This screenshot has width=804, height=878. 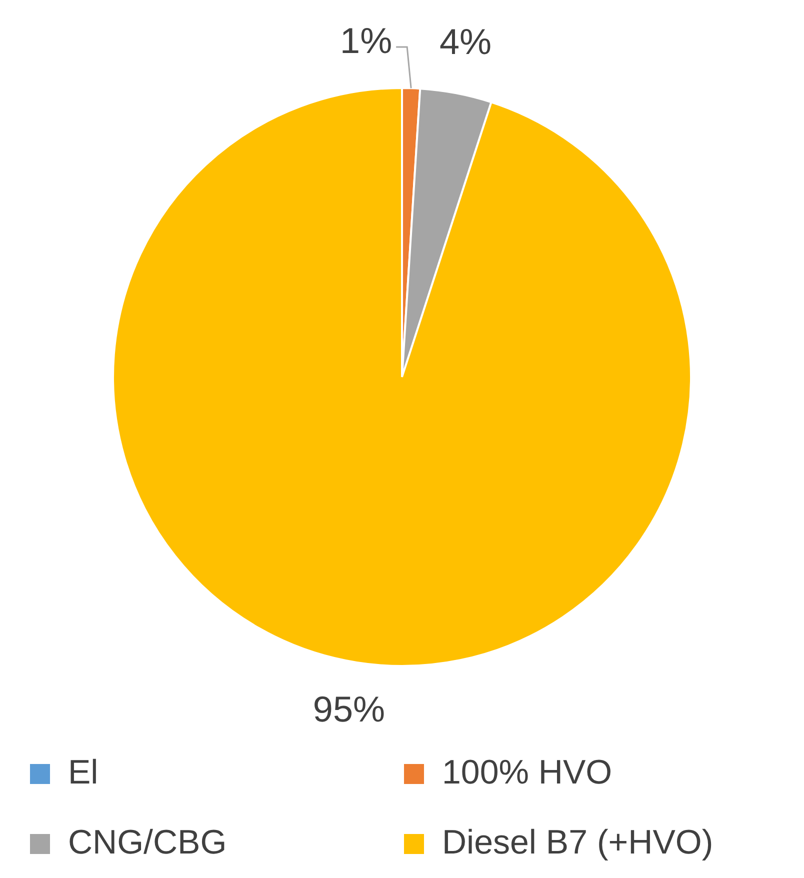 I want to click on data-label: 1%, so click(x=366, y=40).